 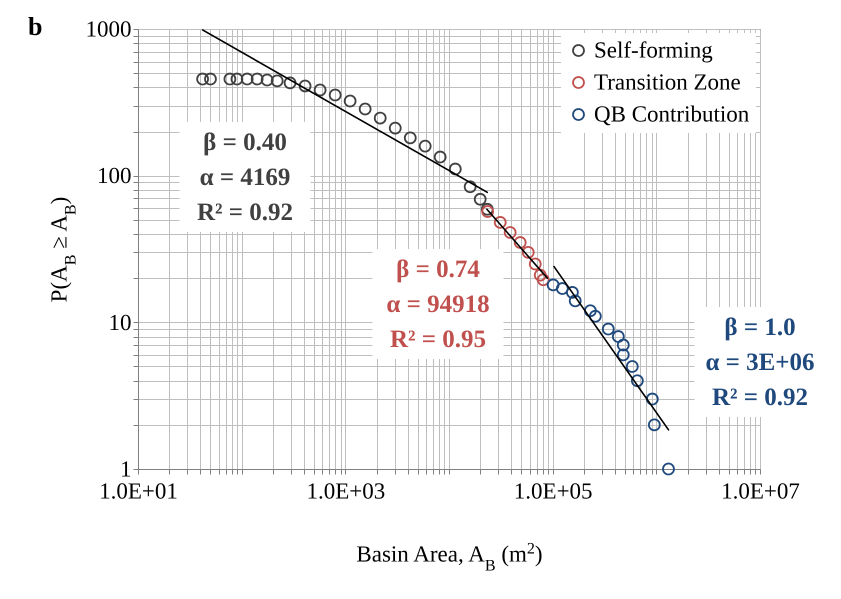 I want to click on x-axis-title: Basin Area, A$_{B}$ (m$^{2}$), so click(x=449, y=557).